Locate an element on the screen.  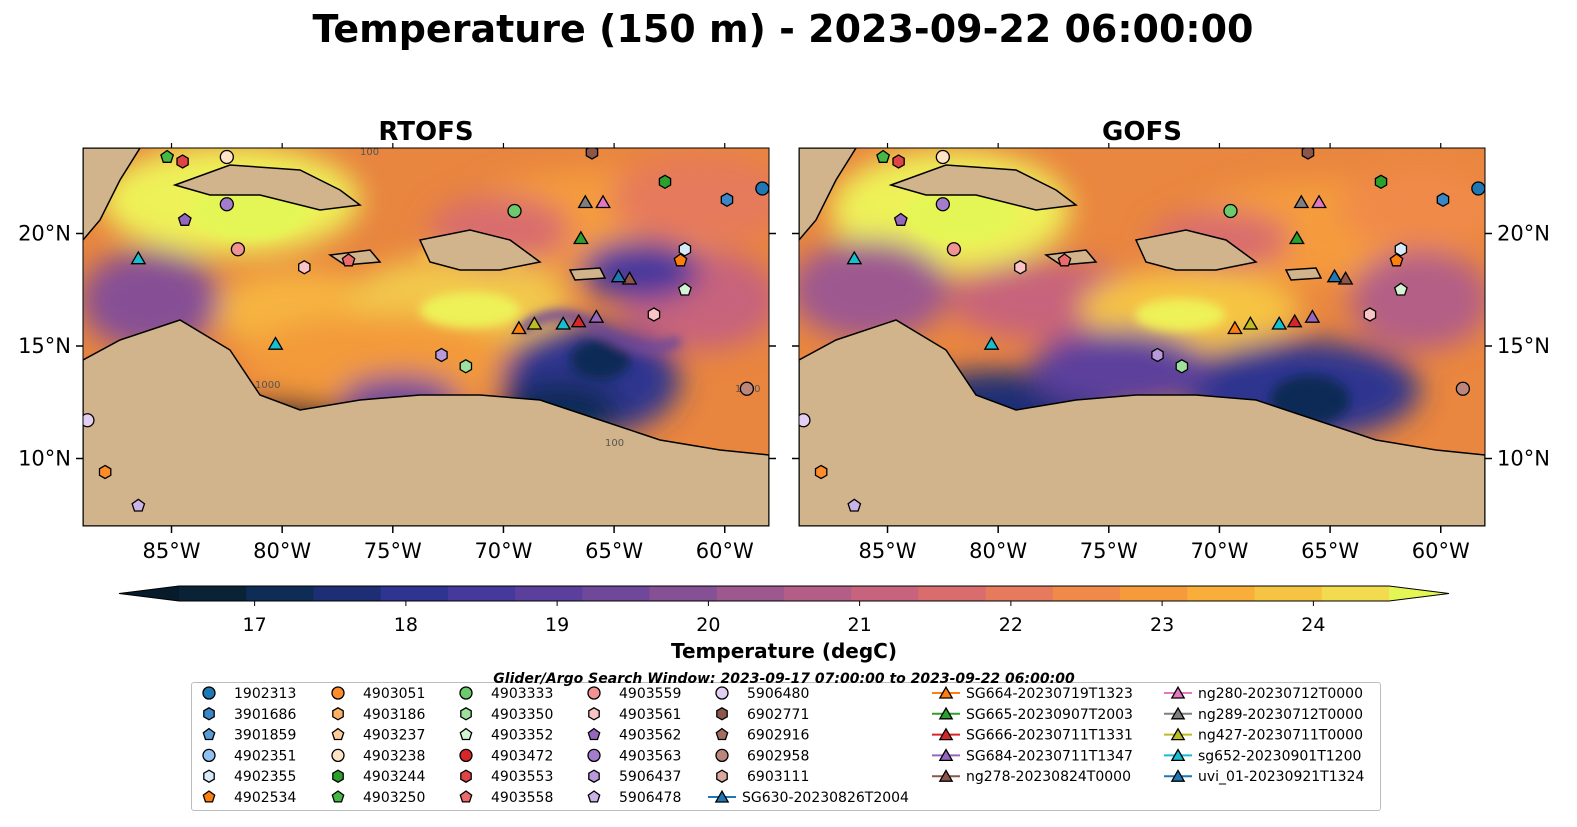
legend-label: 4903244 is located at coordinates (394, 777).